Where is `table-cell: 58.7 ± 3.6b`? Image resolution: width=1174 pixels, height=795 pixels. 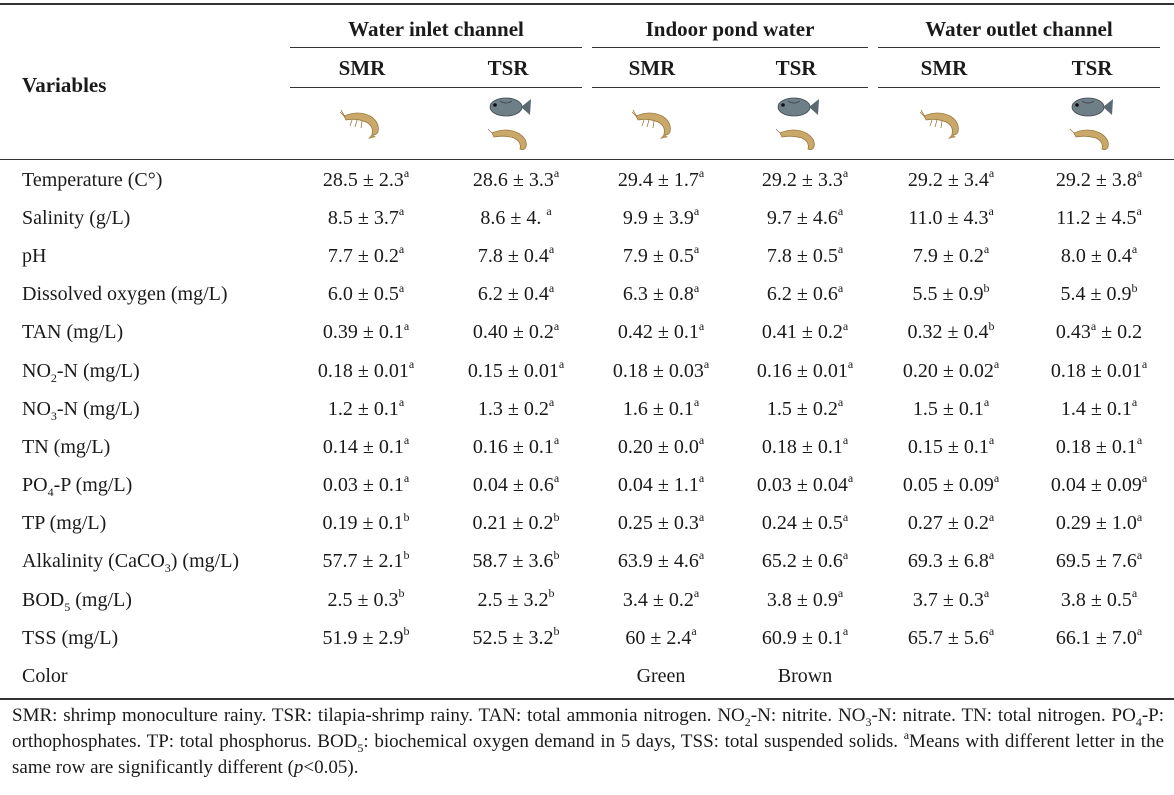 table-cell: 58.7 ± 3.6b is located at coordinates (516, 562).